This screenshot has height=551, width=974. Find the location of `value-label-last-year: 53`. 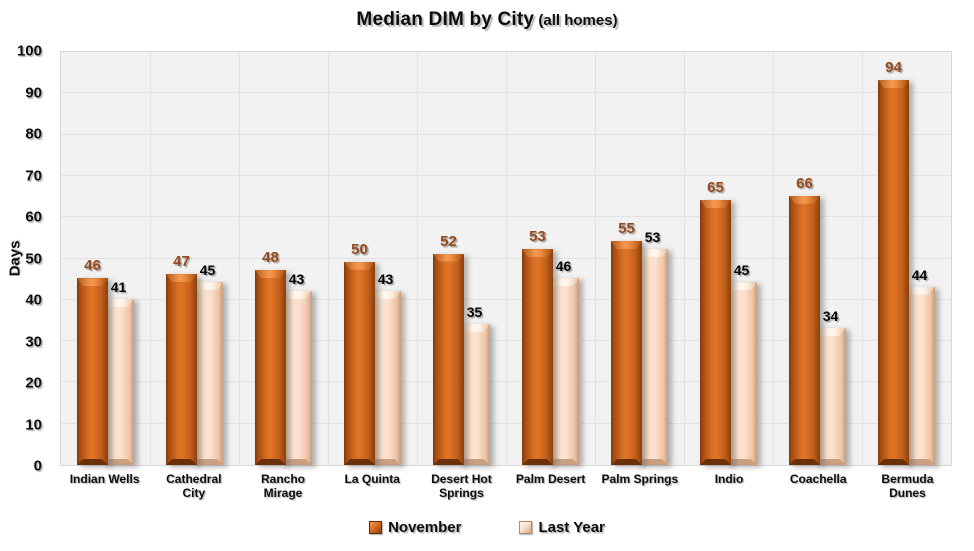

value-label-last-year: 53 is located at coordinates (652, 237).